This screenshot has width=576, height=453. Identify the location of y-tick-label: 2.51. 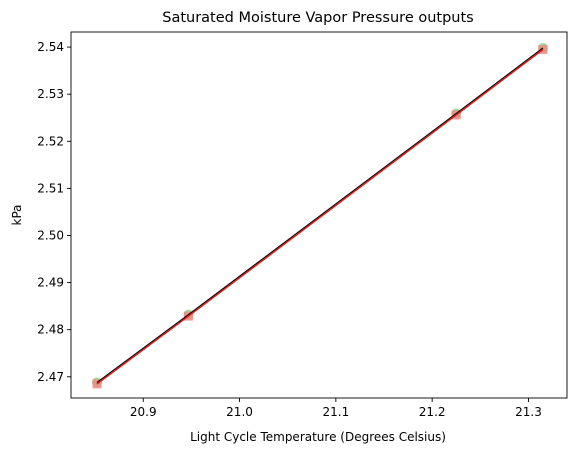
(50, 188).